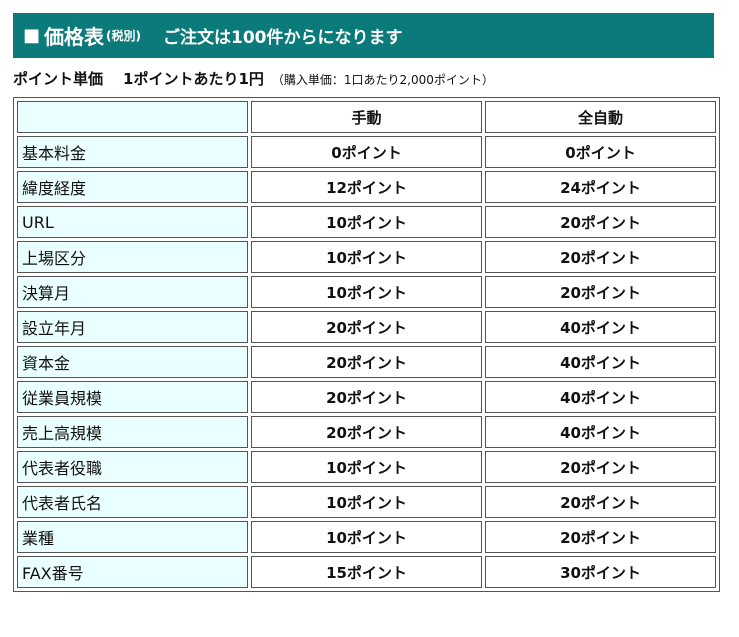  What do you see at coordinates (132, 292) in the screenshot?
I see `item-name-cell: 決算月` at bounding box center [132, 292].